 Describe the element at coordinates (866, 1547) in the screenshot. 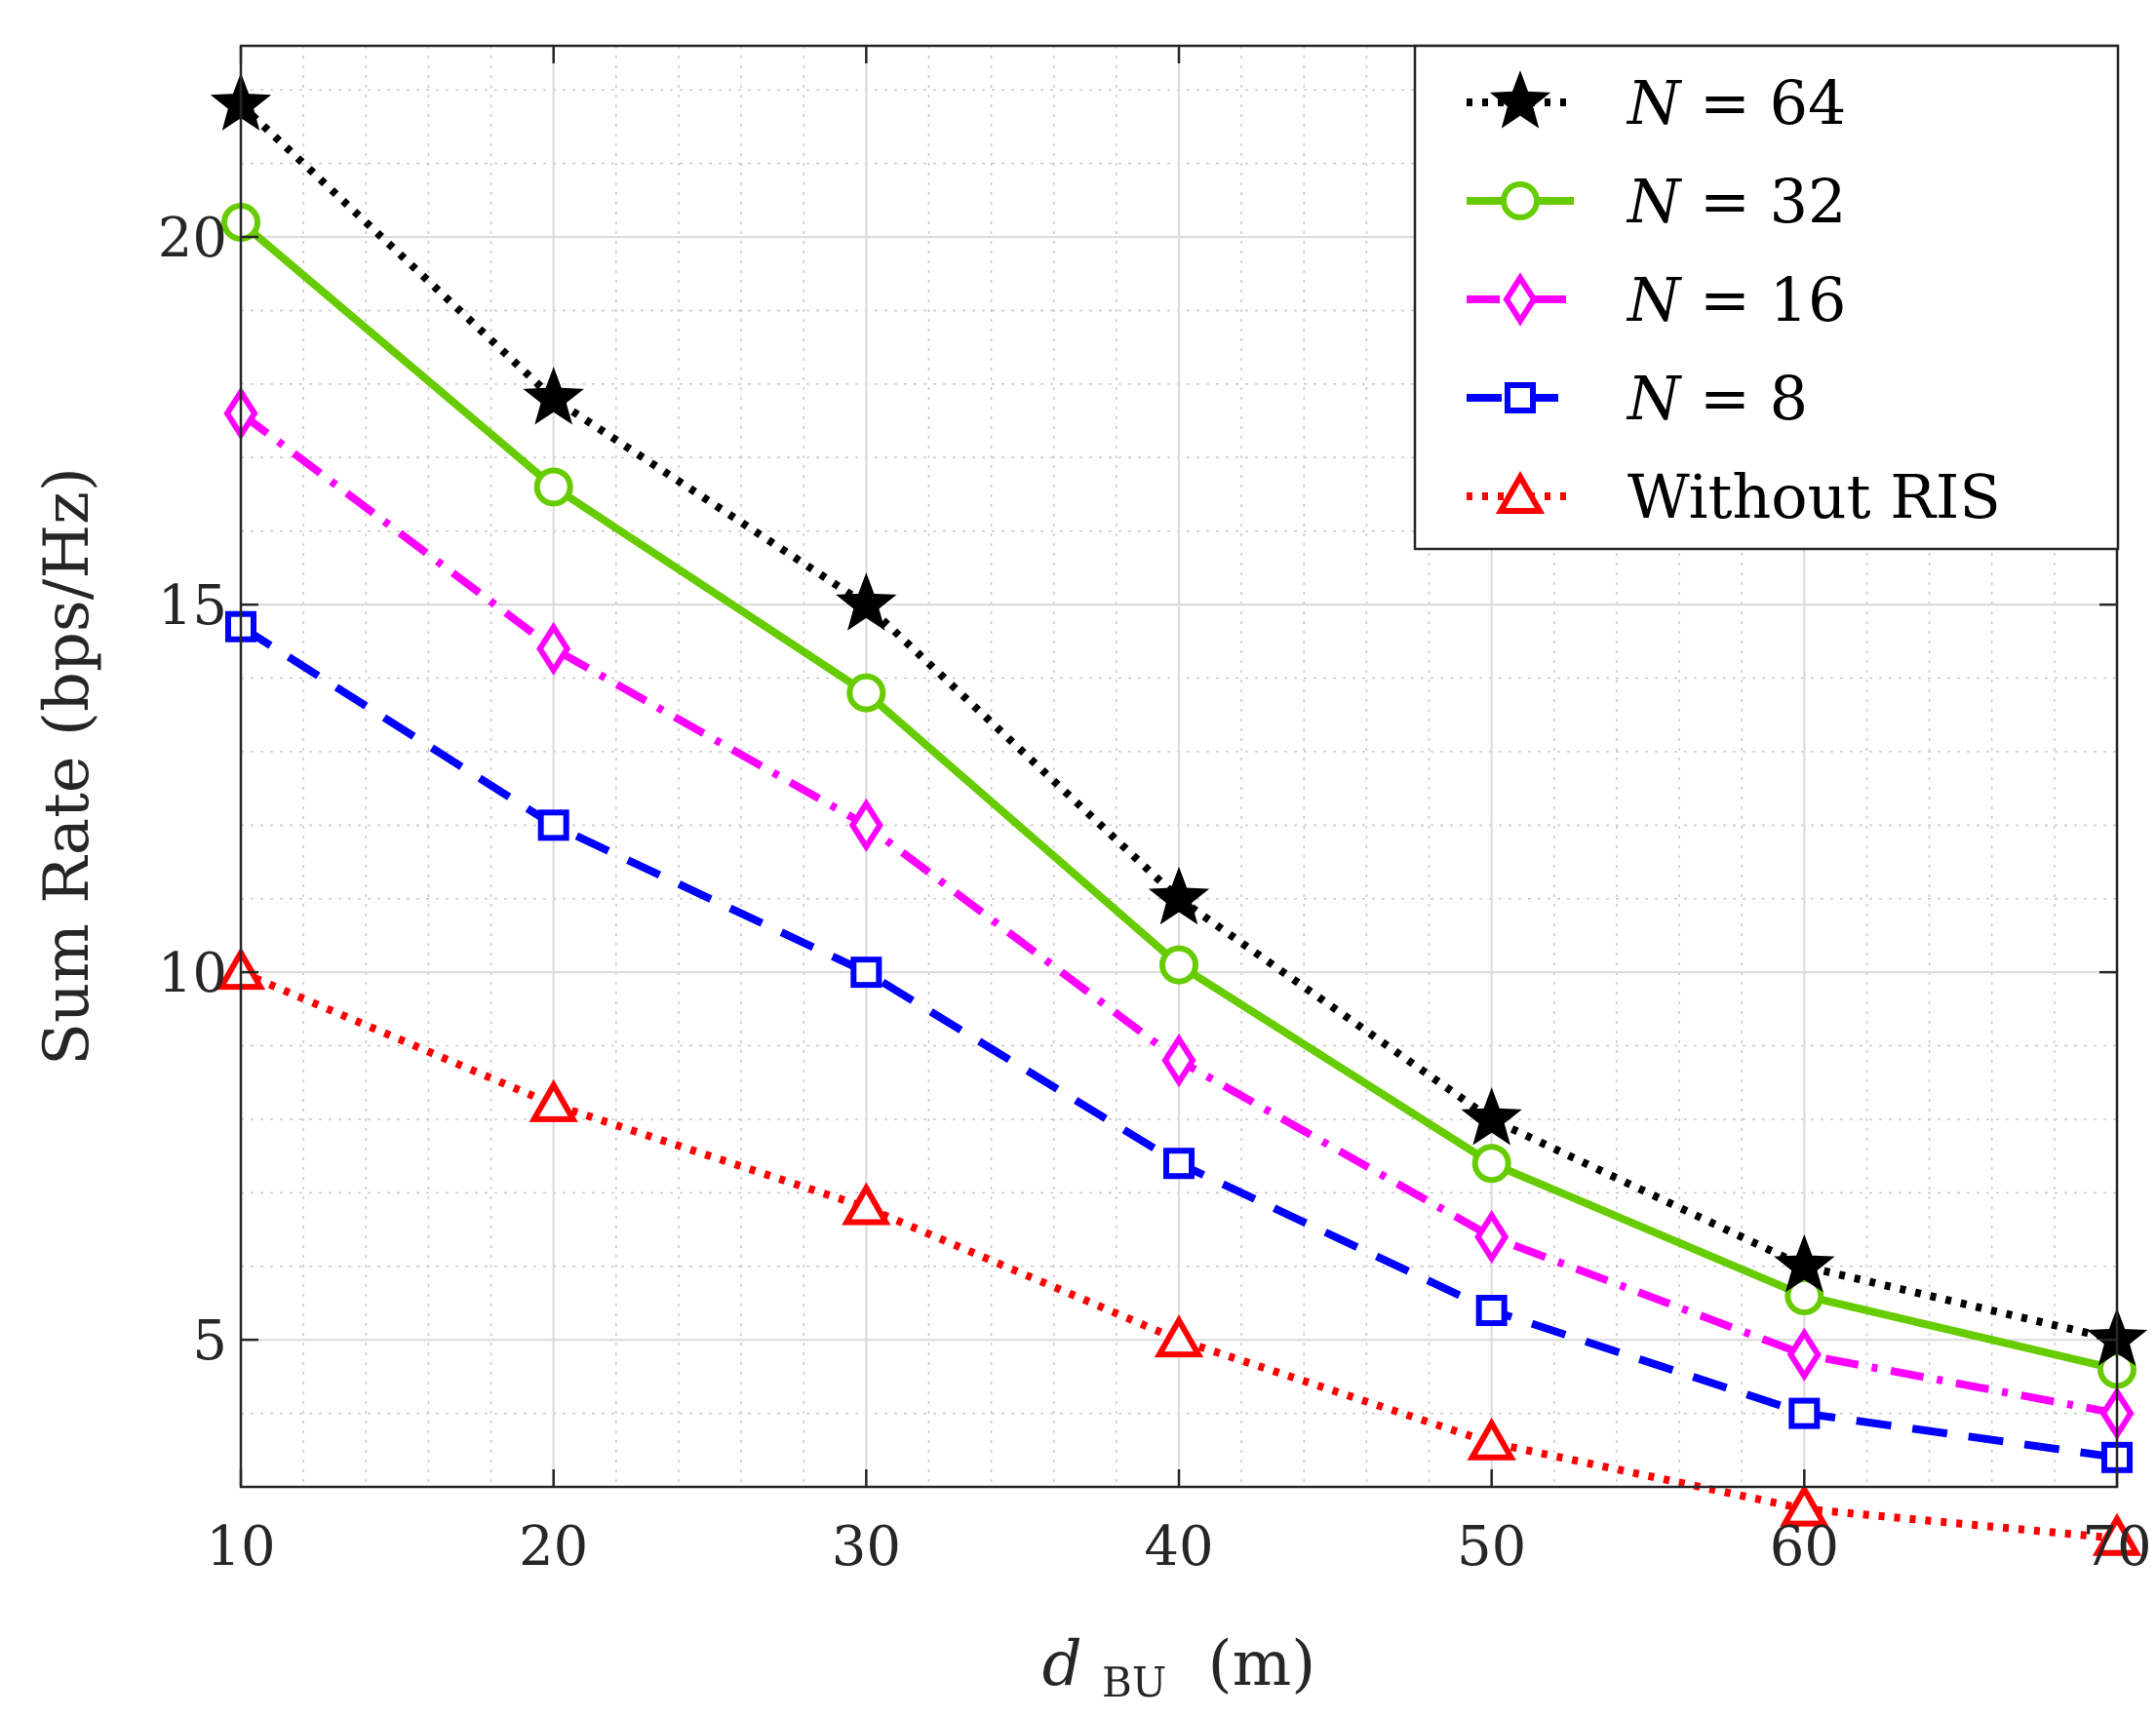

I see `x-tick-label: 30` at that location.